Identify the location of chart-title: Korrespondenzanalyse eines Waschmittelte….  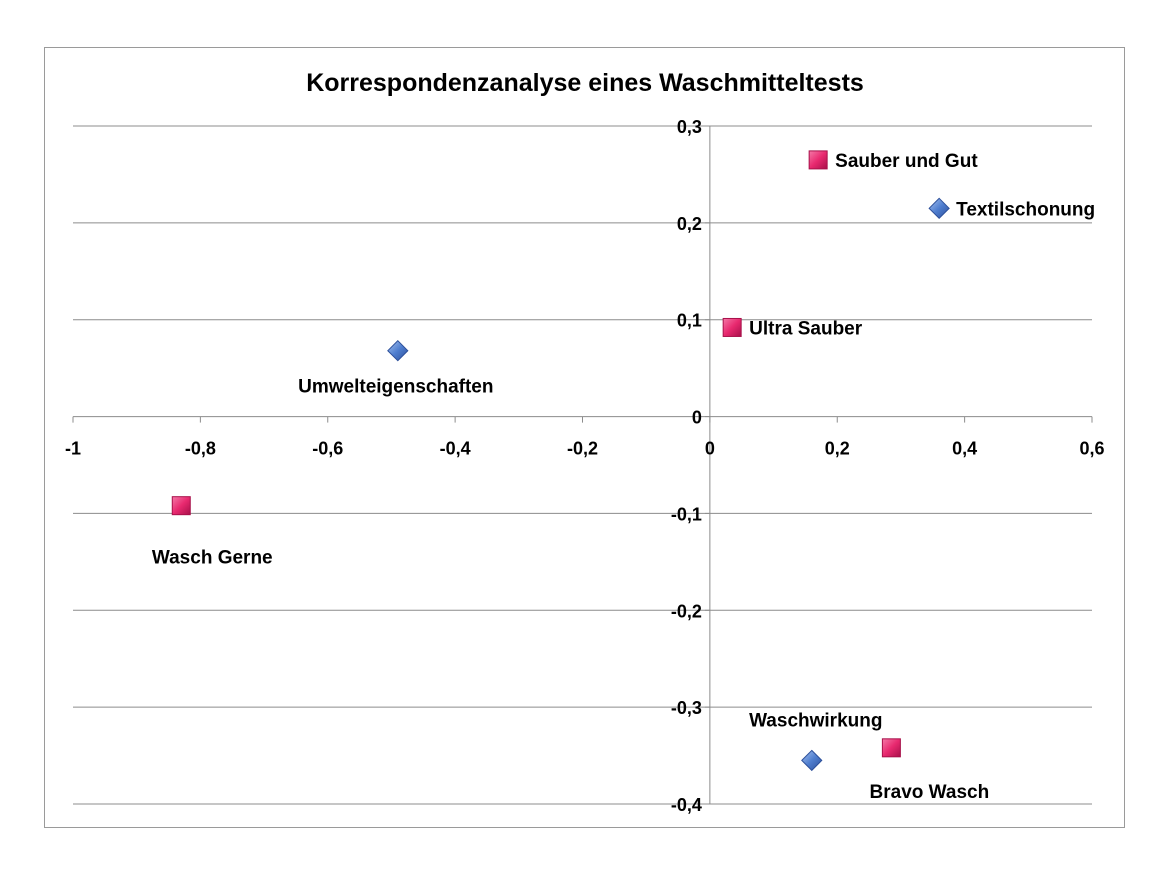
(585, 83).